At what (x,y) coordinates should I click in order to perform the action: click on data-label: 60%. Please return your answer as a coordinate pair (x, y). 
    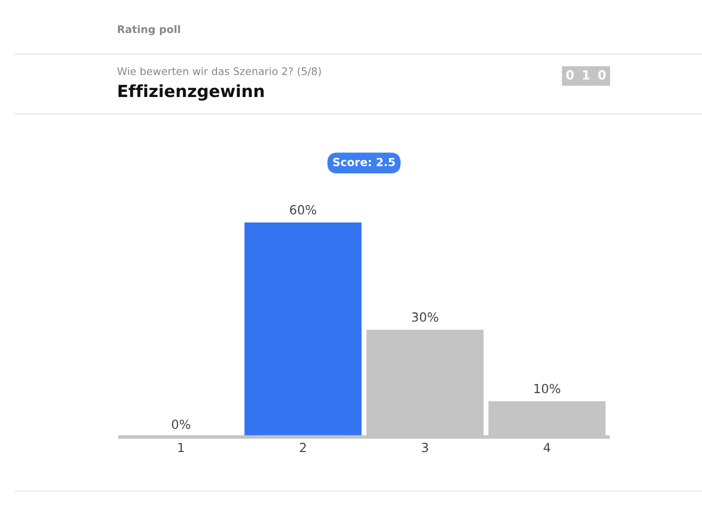
    Looking at the image, I should click on (303, 209).